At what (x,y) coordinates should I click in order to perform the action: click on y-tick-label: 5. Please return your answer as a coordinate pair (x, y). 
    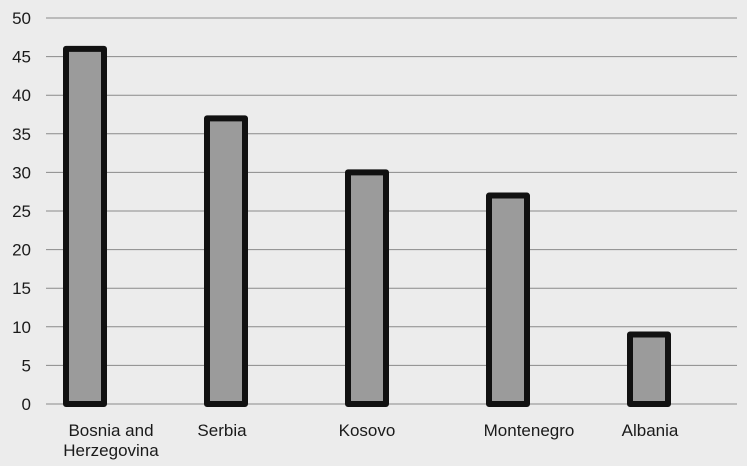
    Looking at the image, I should click on (26, 365).